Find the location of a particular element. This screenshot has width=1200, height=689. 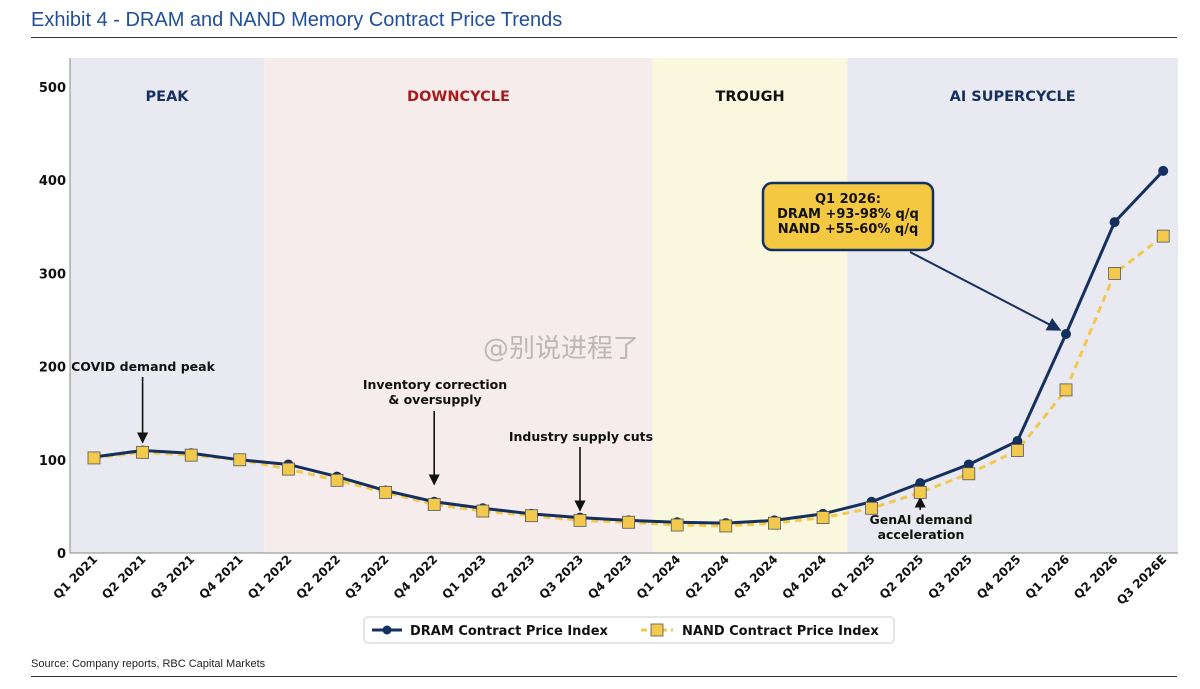

callout-arrow is located at coordinates (985, 291).